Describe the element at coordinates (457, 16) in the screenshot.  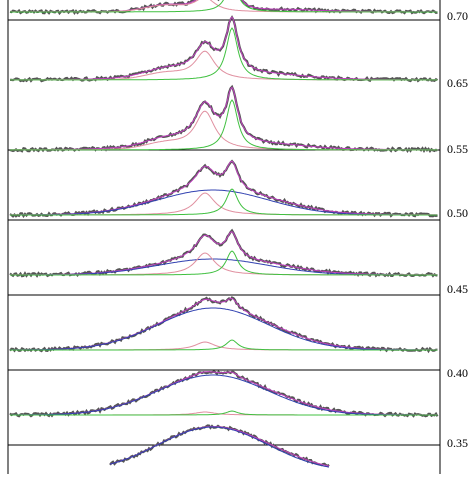
I see `panel-label: 0.70` at that location.